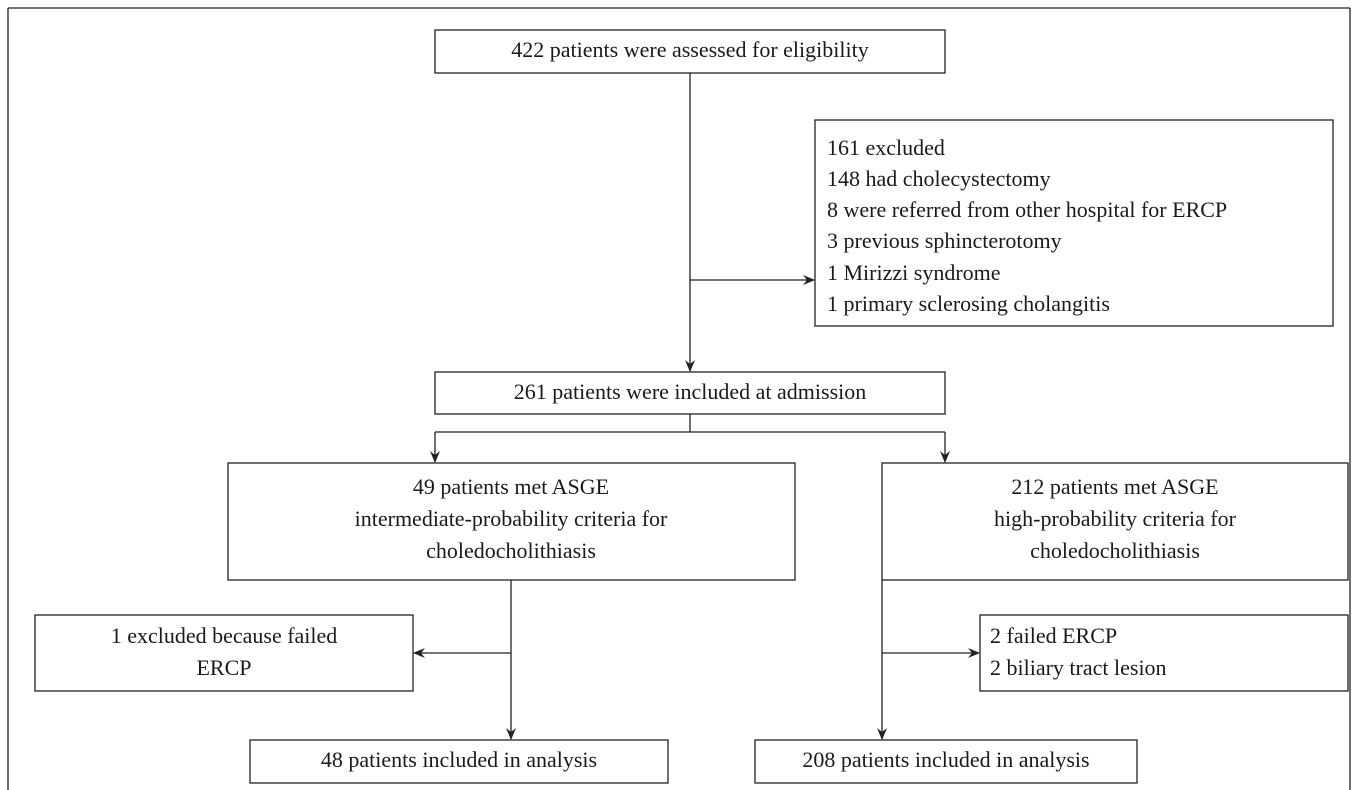  I want to click on box-text: 1 primary sclerosing cholangitis, so click(968, 303).